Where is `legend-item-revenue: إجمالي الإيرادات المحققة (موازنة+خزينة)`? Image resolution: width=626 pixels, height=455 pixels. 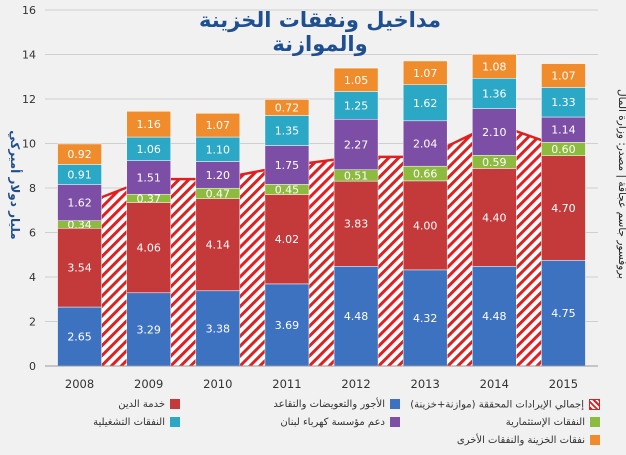
legend-item-revenue: إجمالي الإيرادات المحققة (موازنة+خزينة) is located at coordinates (505, 405).